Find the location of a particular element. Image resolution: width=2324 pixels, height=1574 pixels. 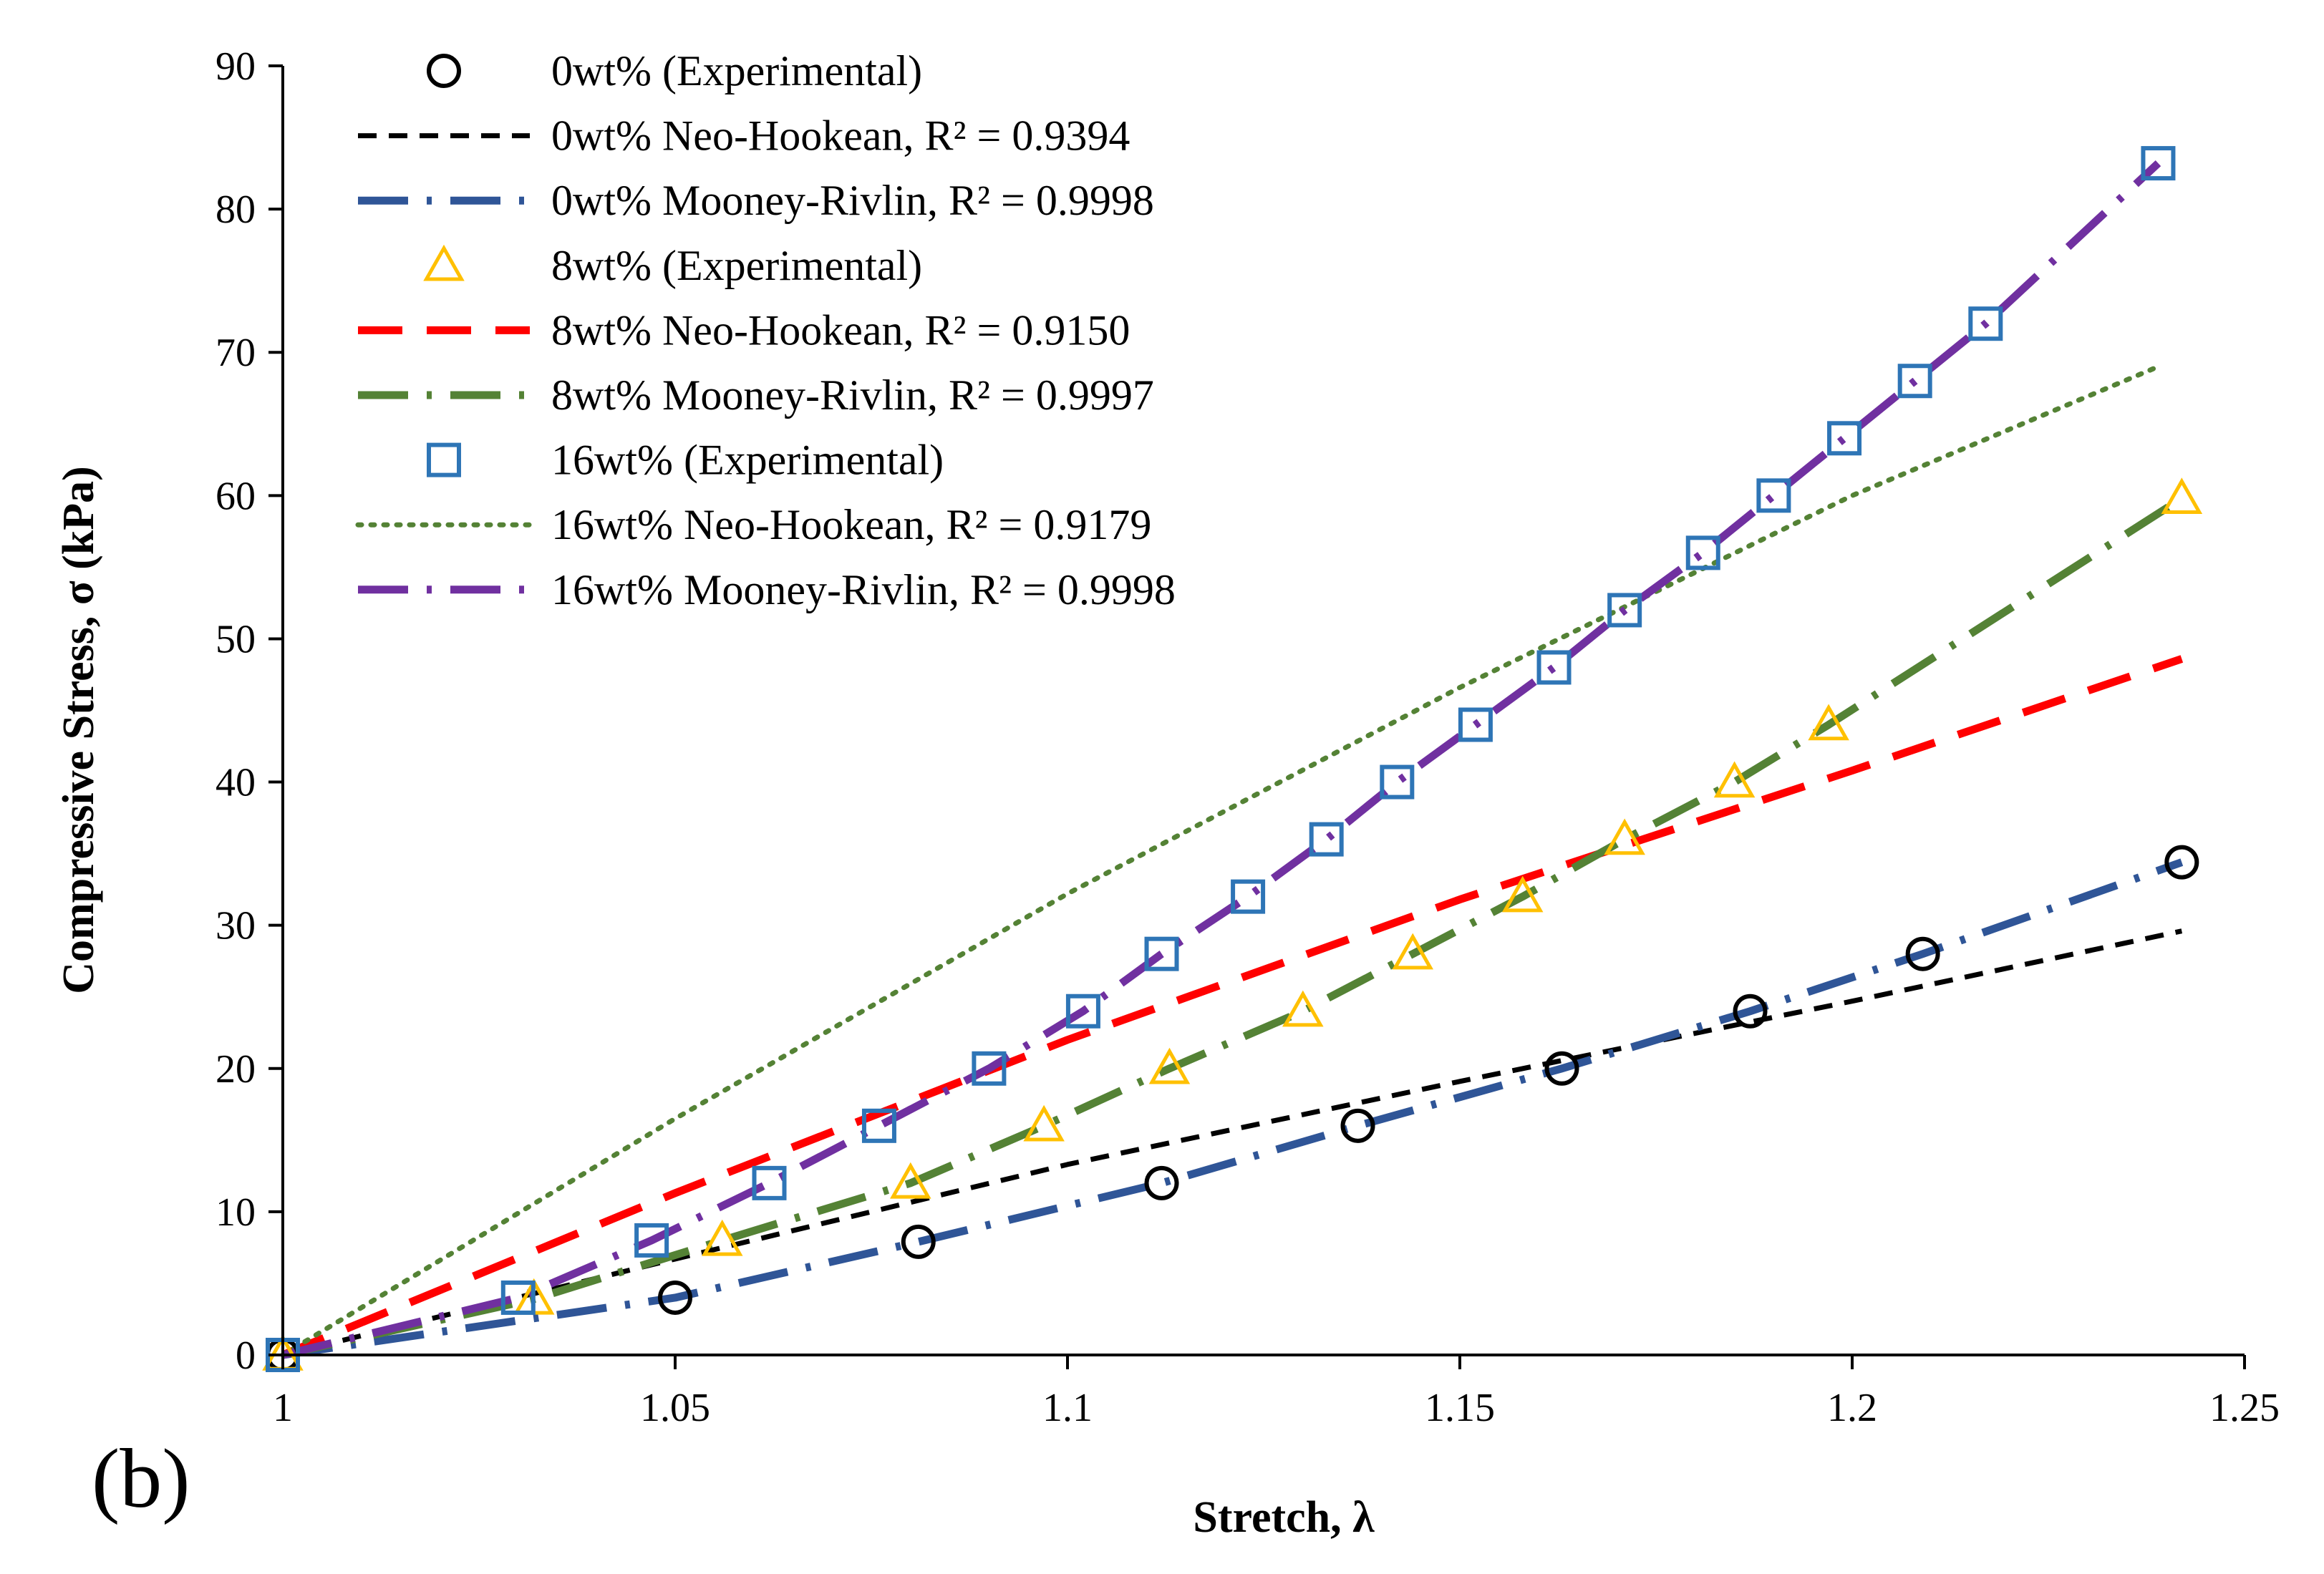

legend-label: 0wt% Mooney-Rivlin, R² = 0.9998 is located at coordinates (853, 200).